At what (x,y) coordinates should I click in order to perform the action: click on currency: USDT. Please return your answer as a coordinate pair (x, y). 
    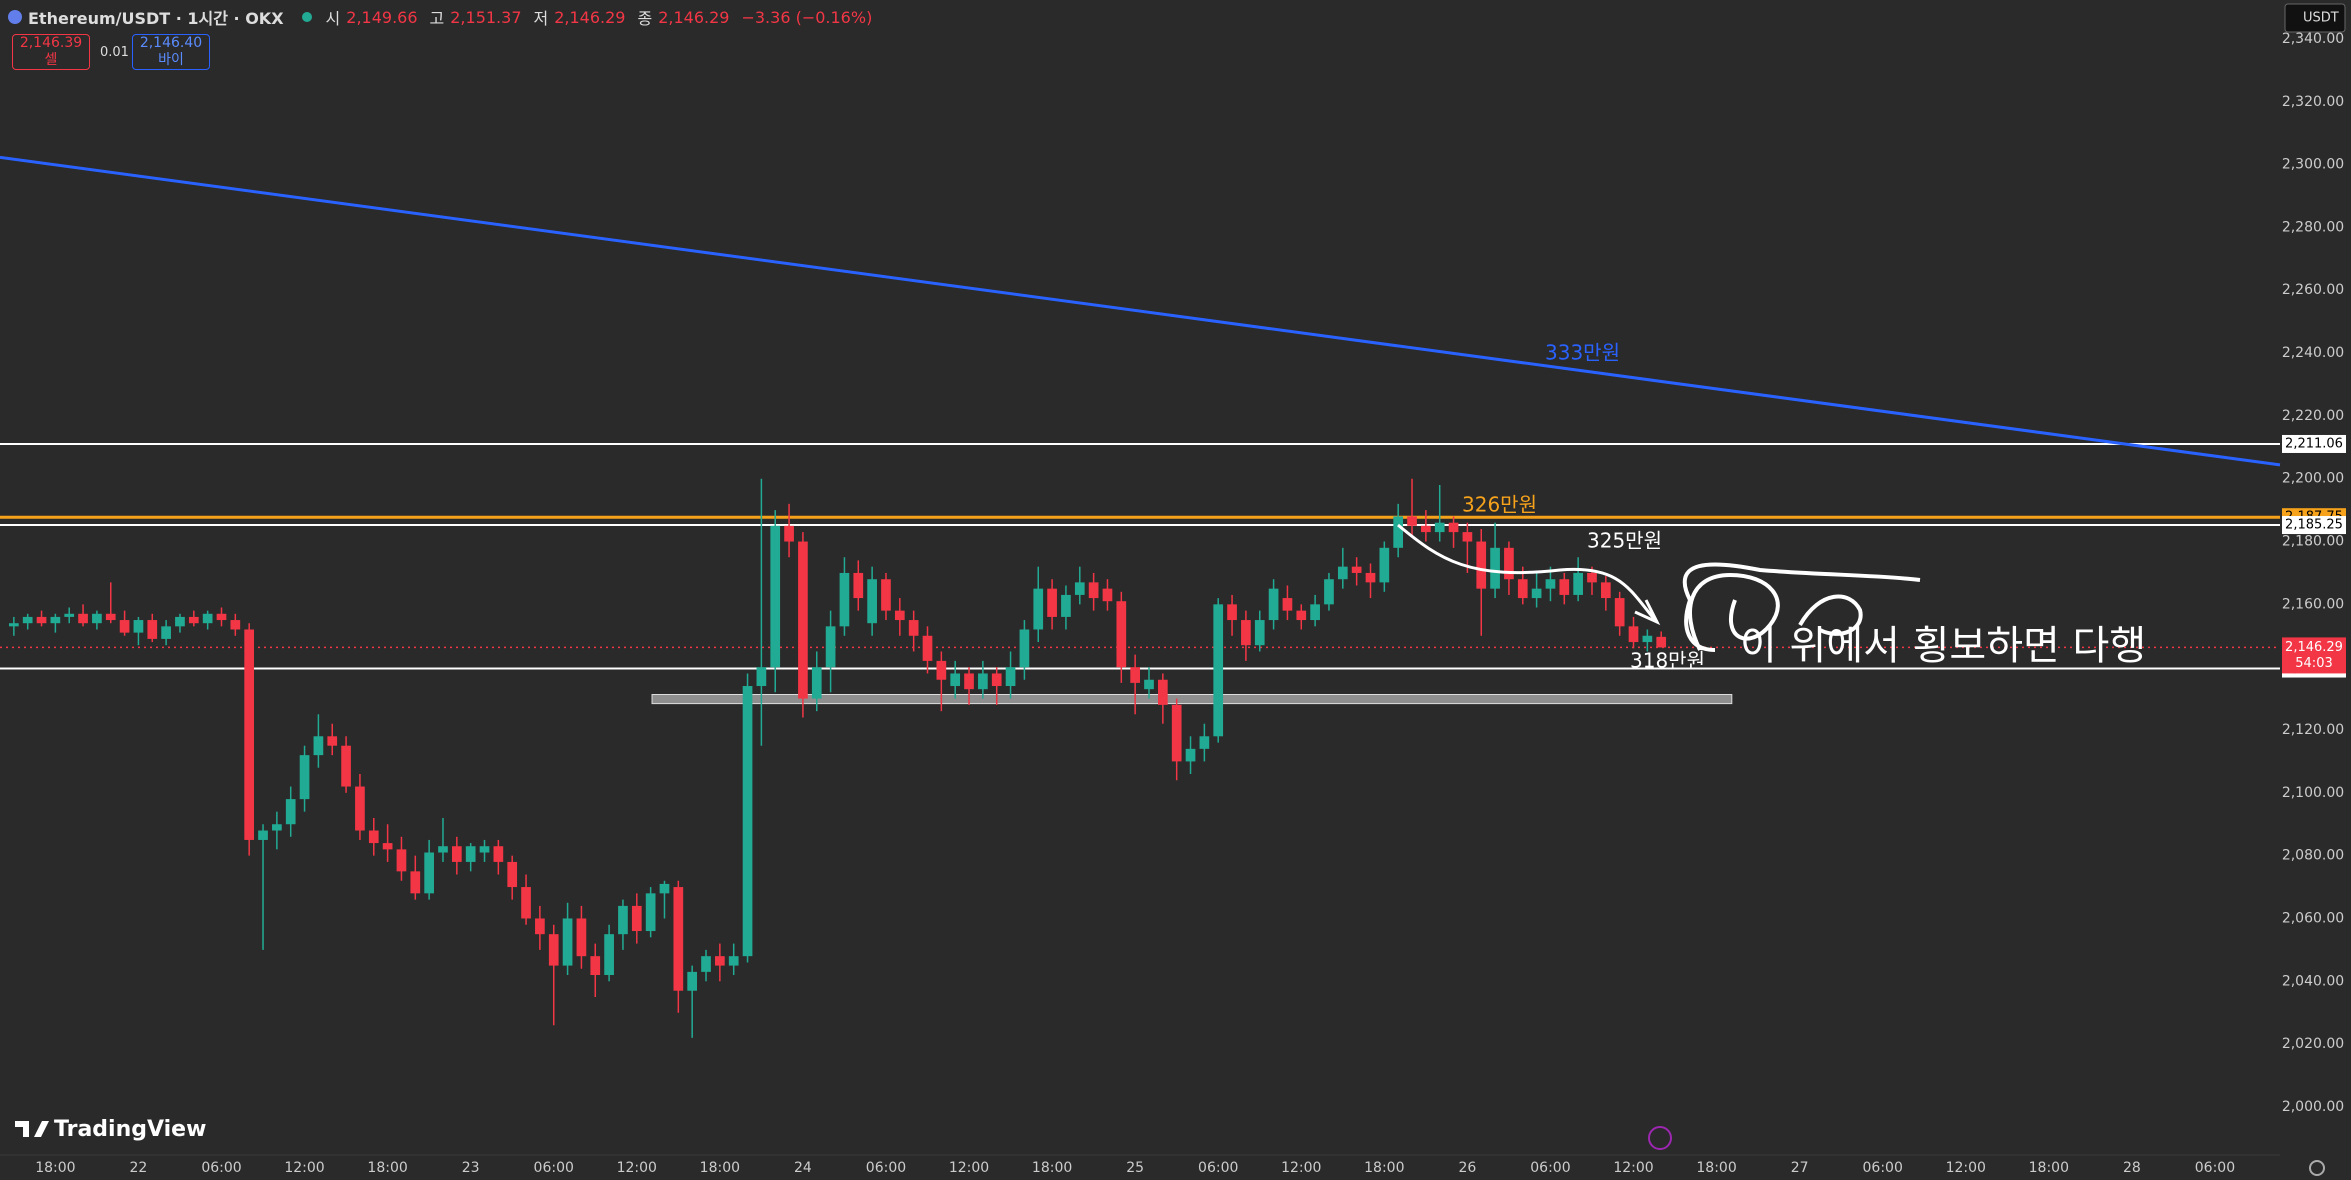
    Looking at the image, I should click on (2321, 18).